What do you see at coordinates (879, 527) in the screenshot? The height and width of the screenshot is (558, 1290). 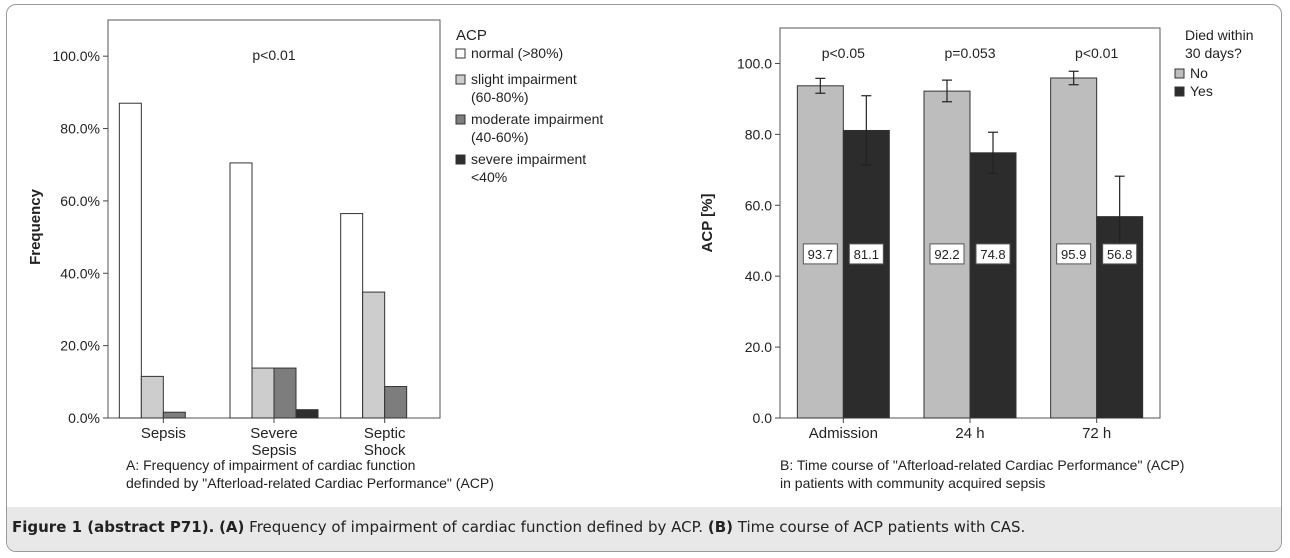 I see `caption-b-text: Time course of ACP patients with CAS.` at bounding box center [879, 527].